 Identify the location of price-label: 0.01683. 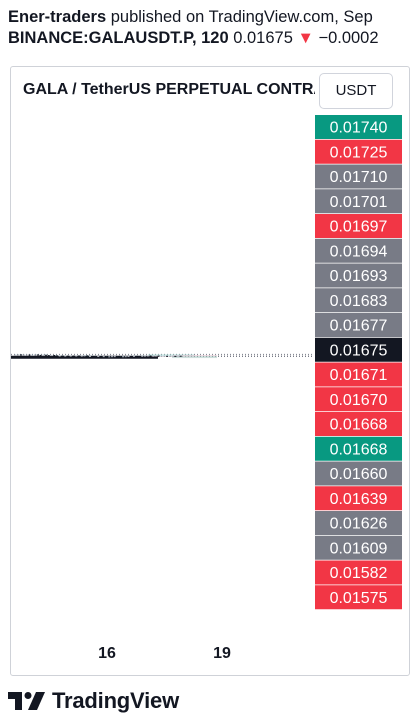
(358, 300).